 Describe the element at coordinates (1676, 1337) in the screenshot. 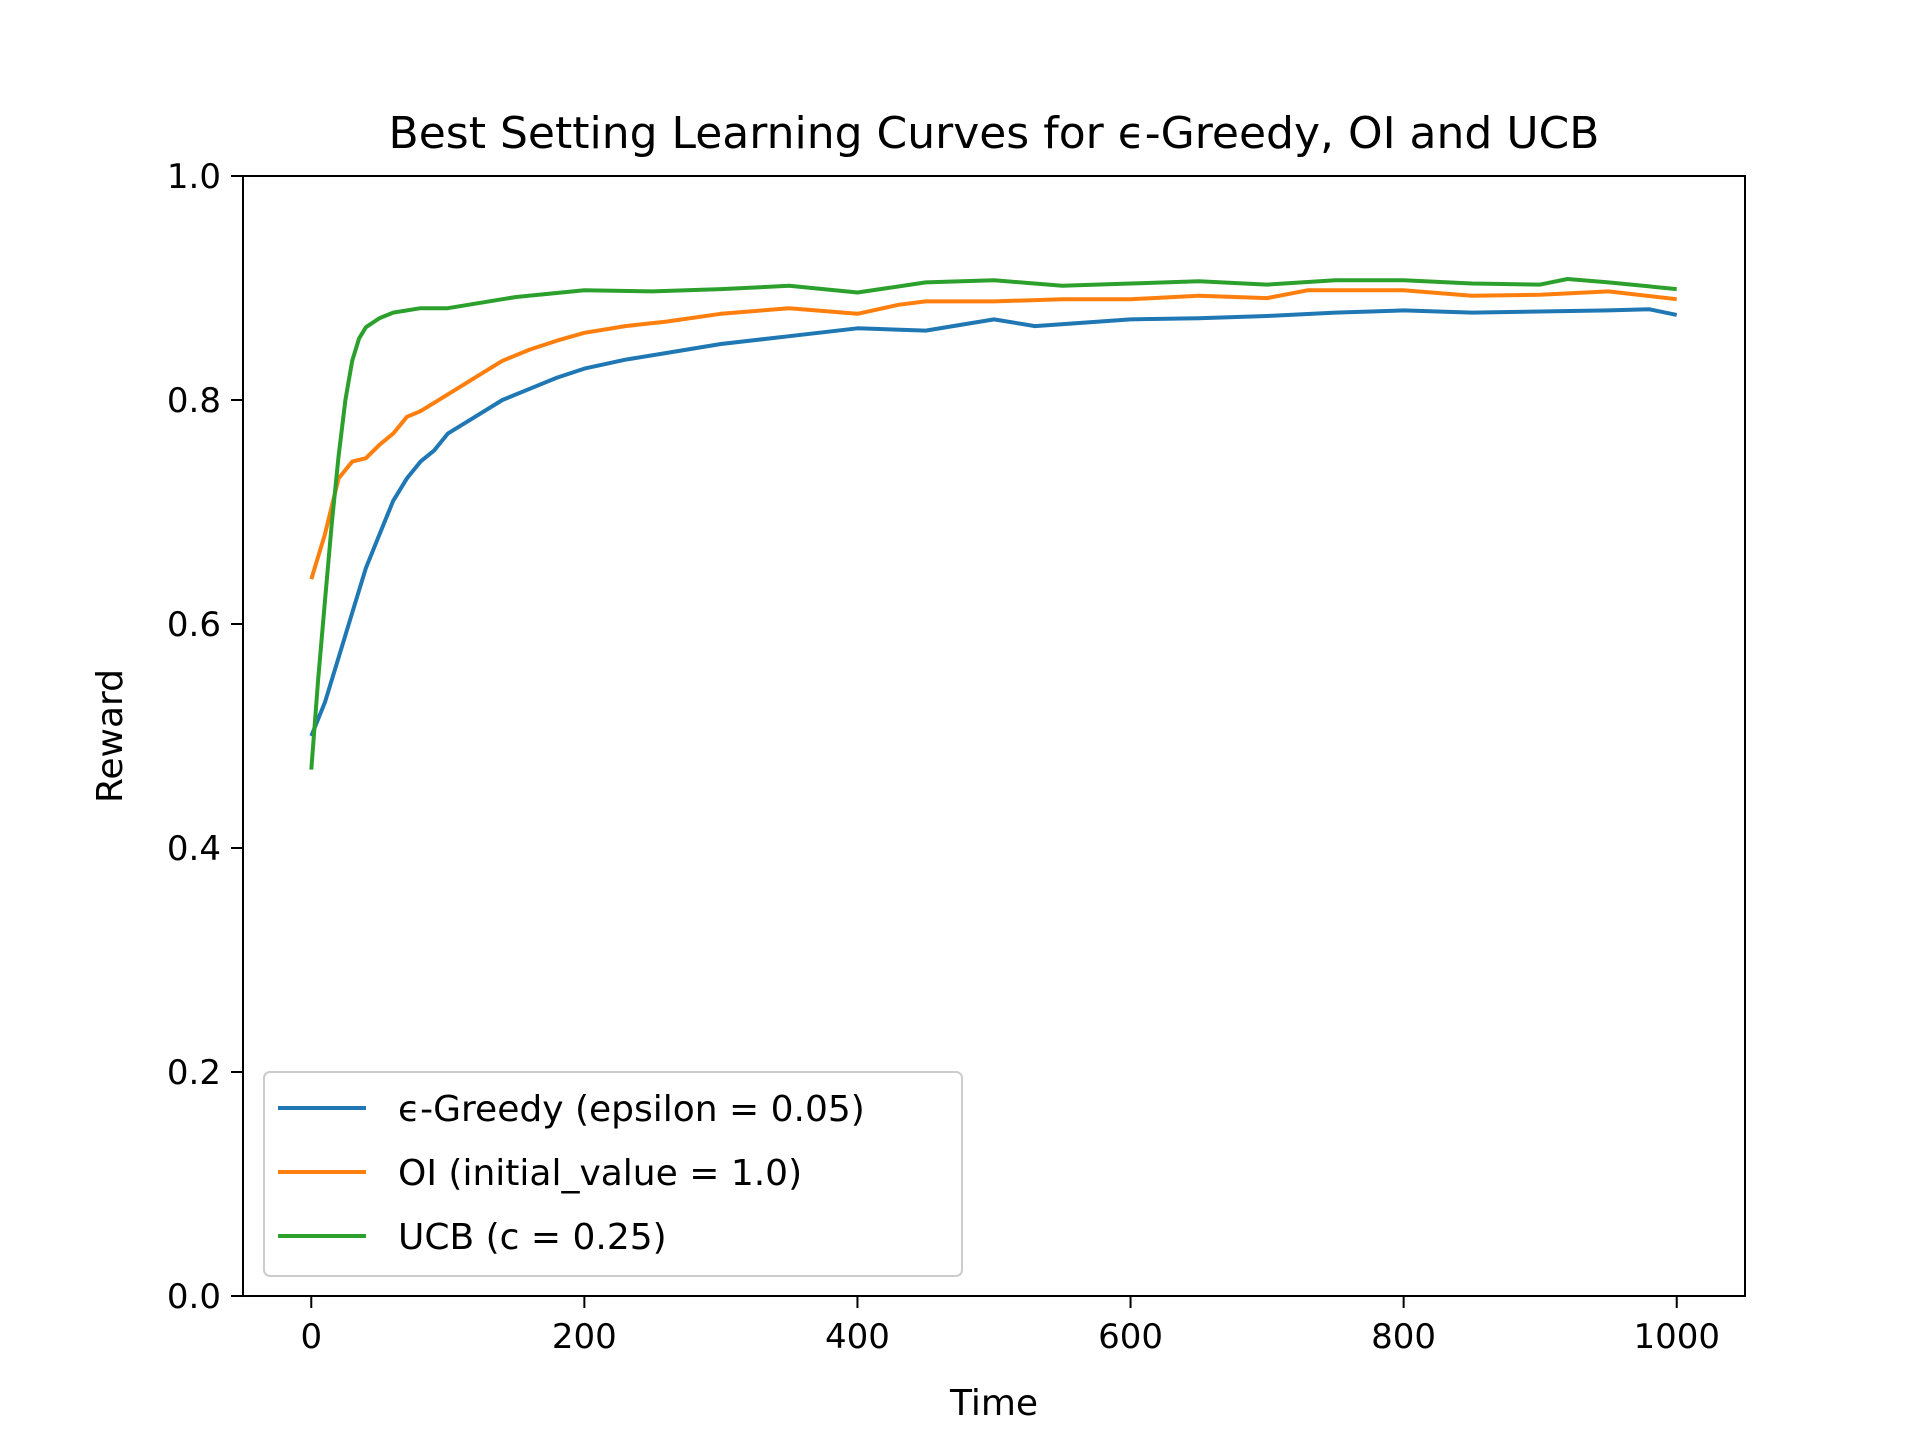

I see `x-tick-label: 1000` at that location.